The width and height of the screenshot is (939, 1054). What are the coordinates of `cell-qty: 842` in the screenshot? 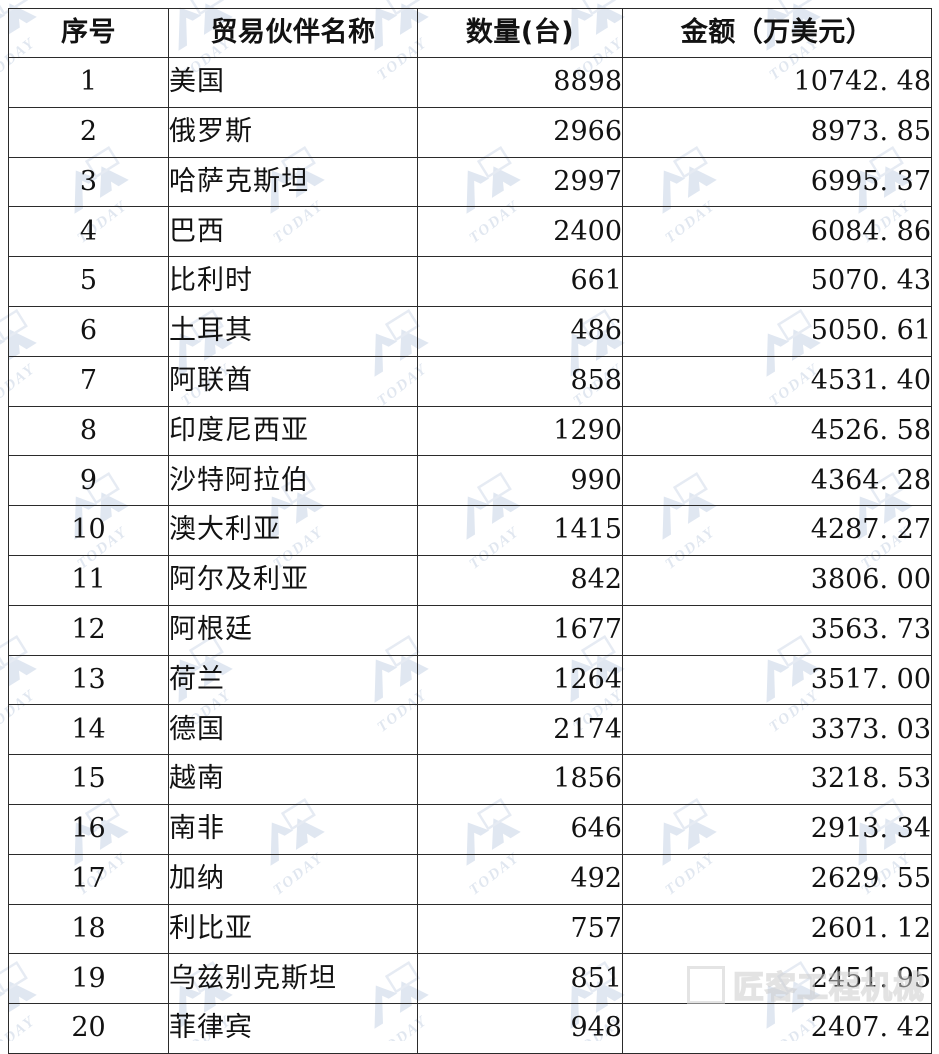 It's located at (520, 580).